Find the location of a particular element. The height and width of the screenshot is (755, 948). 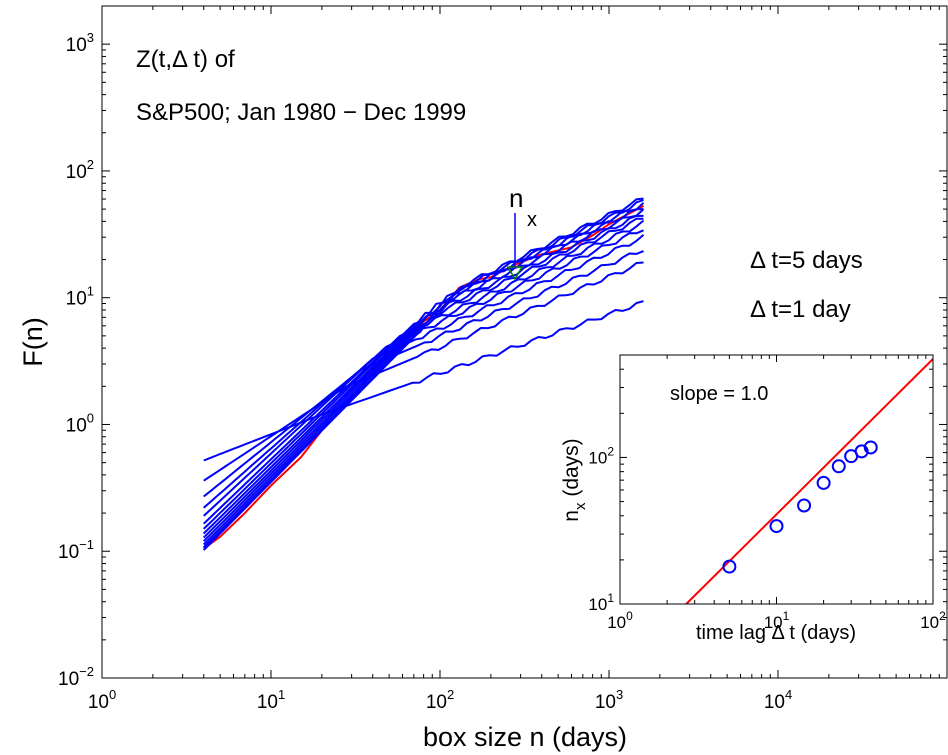

inset-y-label-rest: (days) is located at coordinates (571, 470).